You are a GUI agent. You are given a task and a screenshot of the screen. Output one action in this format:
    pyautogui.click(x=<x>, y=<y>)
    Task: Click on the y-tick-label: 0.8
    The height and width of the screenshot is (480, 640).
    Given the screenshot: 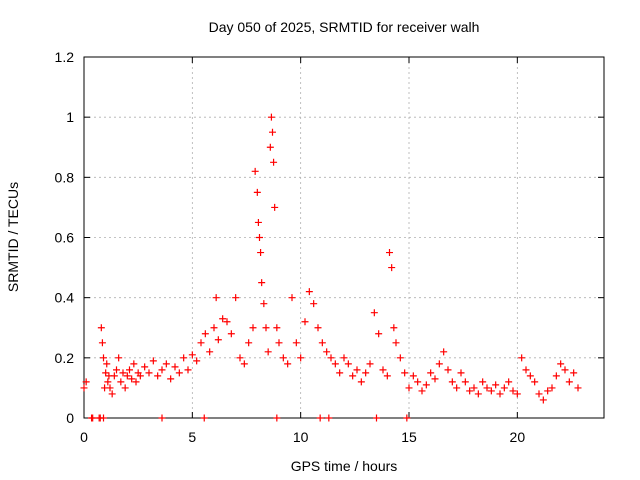 What is the action you would take?
    pyautogui.click(x=65, y=177)
    